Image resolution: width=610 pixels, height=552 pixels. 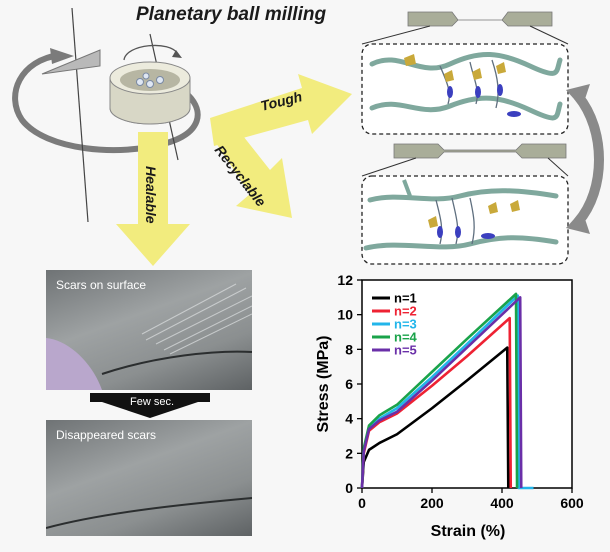 I want to click on disappeared-label: Disappeared scars, so click(x=106, y=435).